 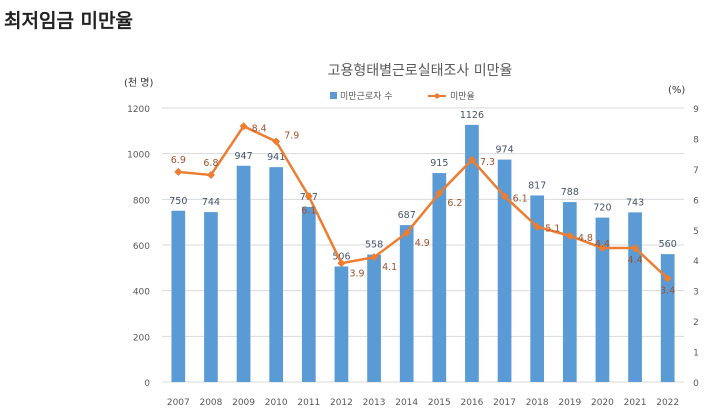 I want to click on x-tick-label: 2021, so click(x=635, y=403).